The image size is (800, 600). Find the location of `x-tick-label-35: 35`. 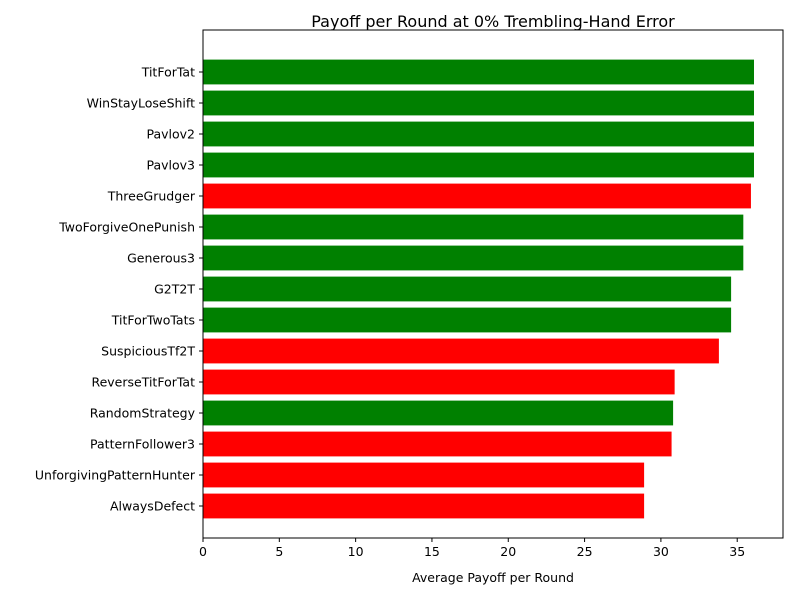

x-tick-label-35: 35 is located at coordinates (737, 551).